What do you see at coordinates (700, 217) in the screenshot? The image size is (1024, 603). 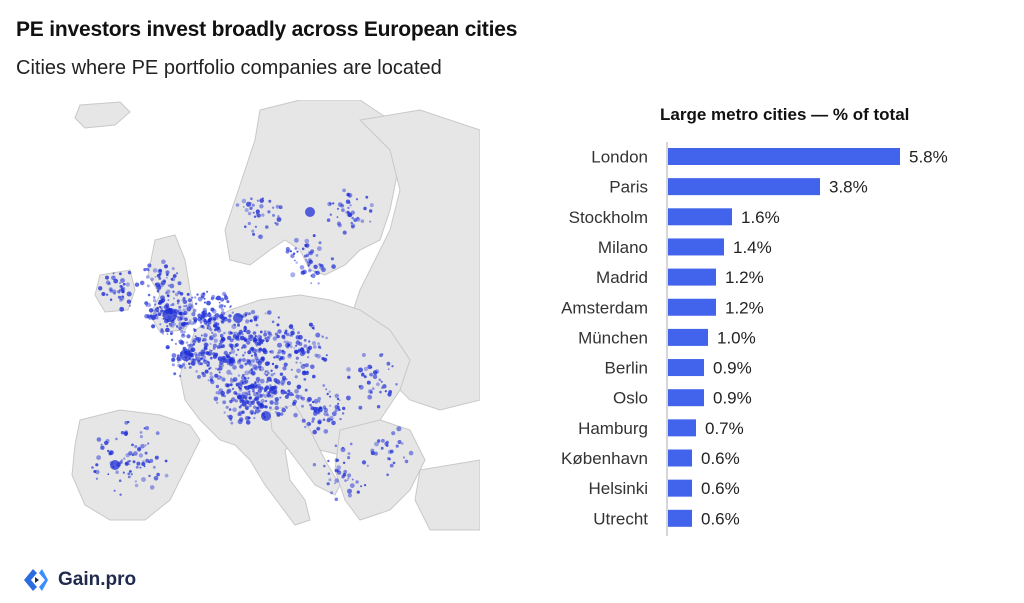 I see `bar` at bounding box center [700, 217].